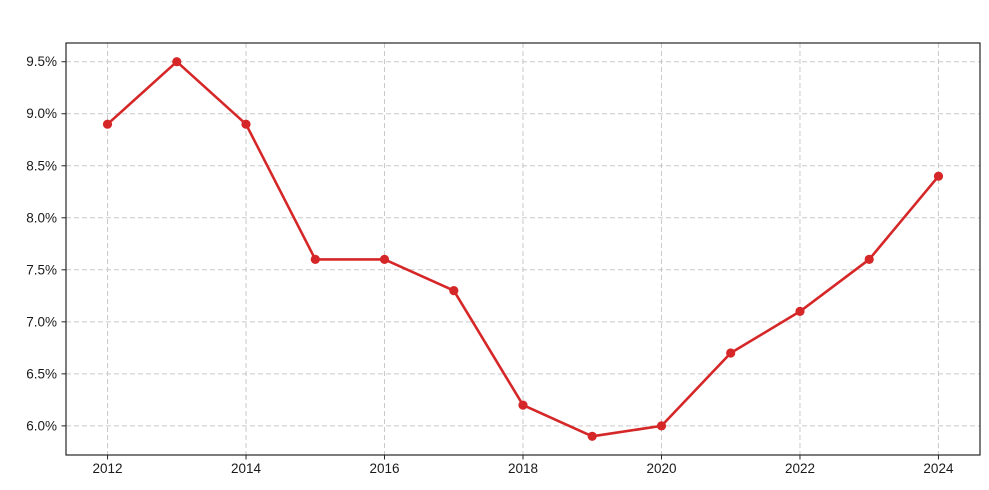 Image resolution: width=989 pixels, height=490 pixels. I want to click on x-tick-label: 2018, so click(523, 468).